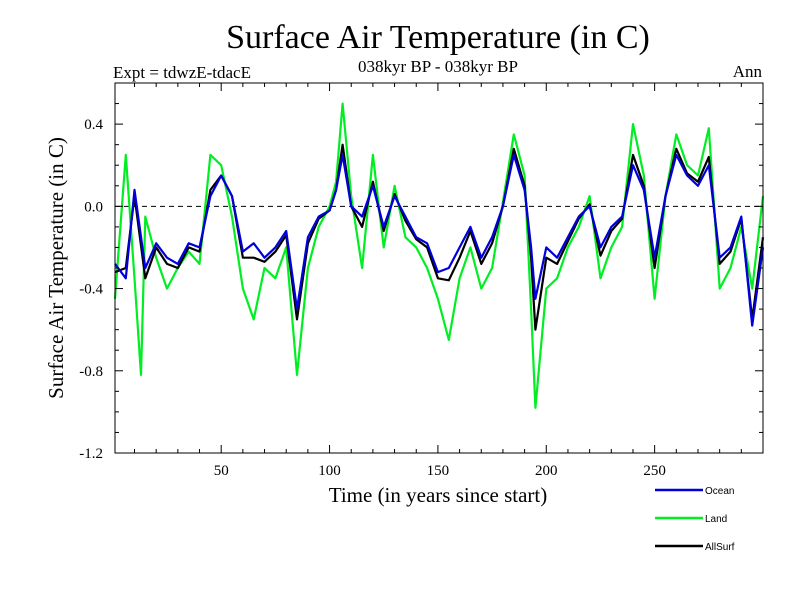 The width and height of the screenshot is (800, 600). I want to click on x-tick-label: 250, so click(654, 471).